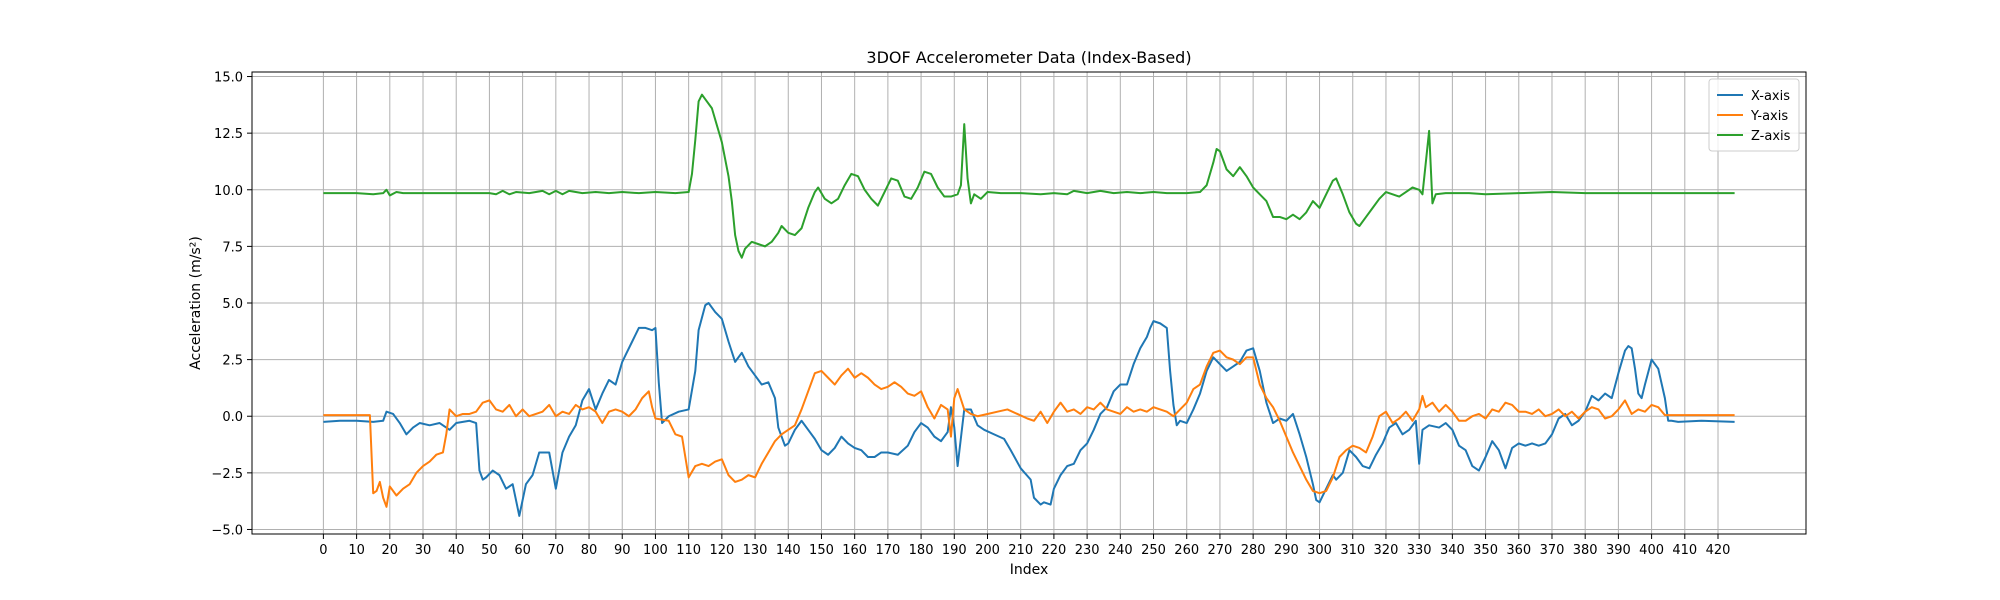 This screenshot has height=600, width=2000. What do you see at coordinates (356, 550) in the screenshot?
I see `x-tick-label: 10` at bounding box center [356, 550].